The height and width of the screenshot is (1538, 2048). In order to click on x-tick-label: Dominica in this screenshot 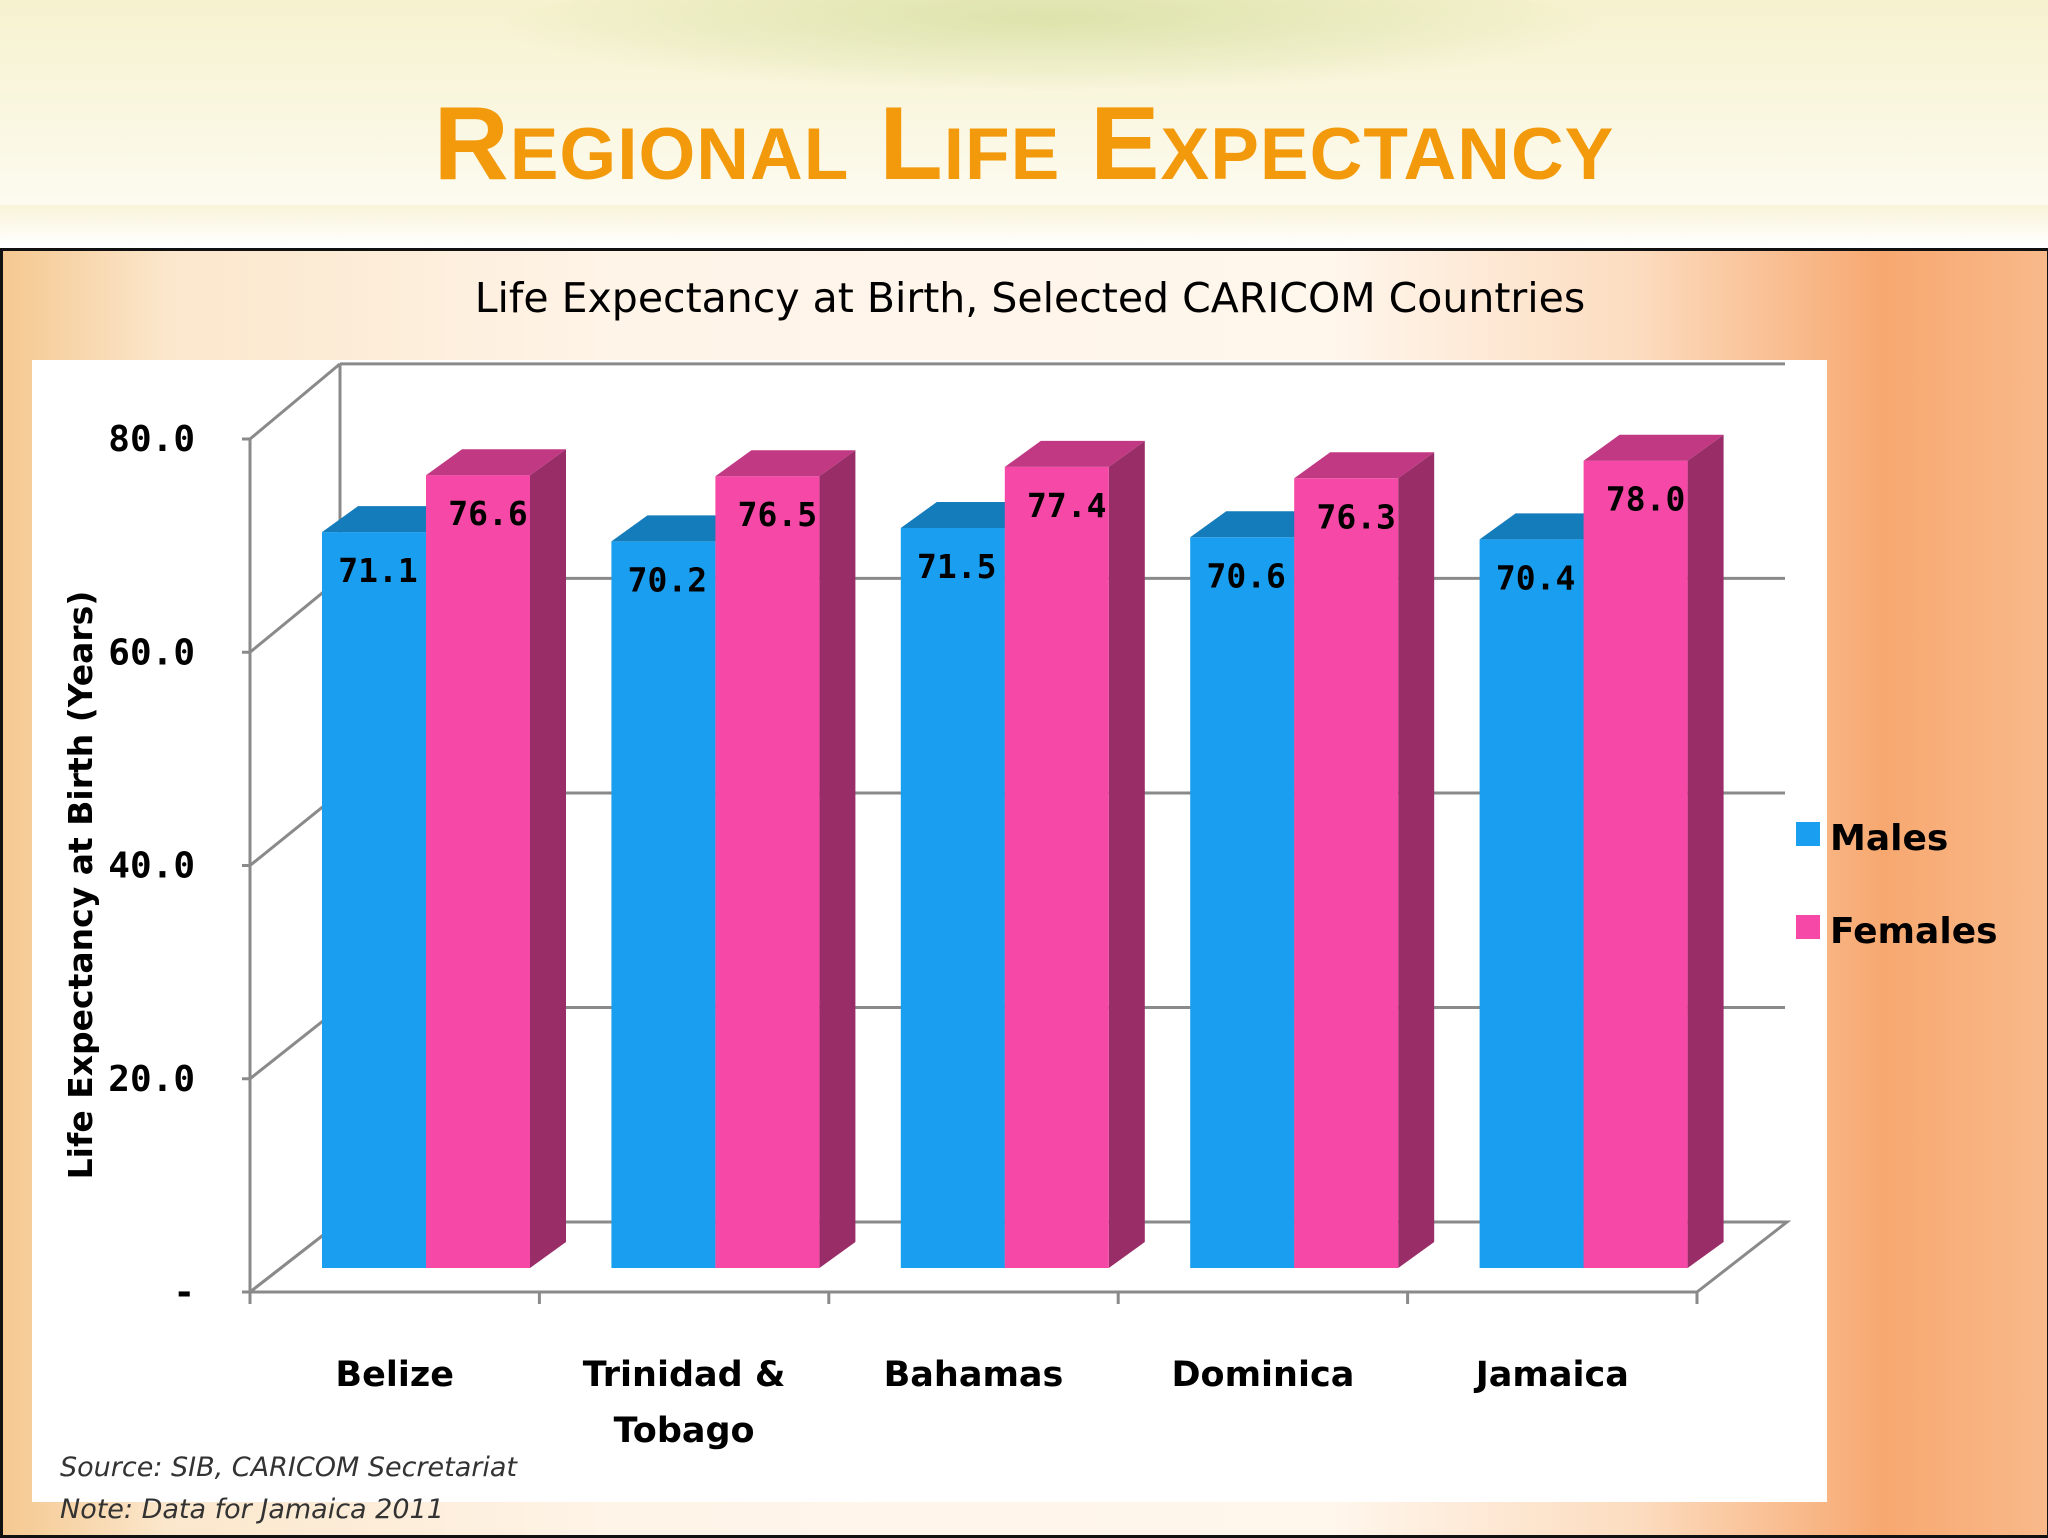, I will do `click(1262, 1375)`.